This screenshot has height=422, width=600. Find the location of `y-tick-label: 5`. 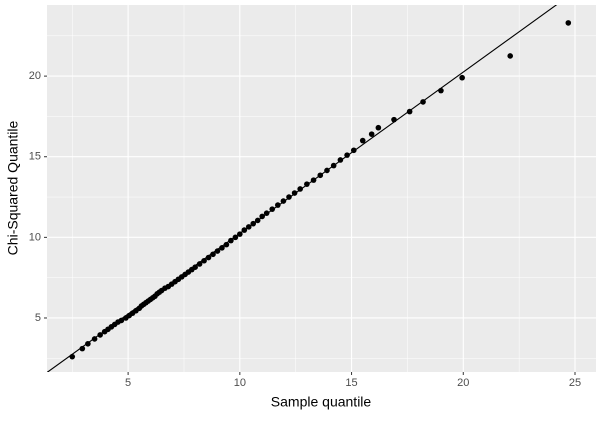

y-tick-label: 5 is located at coordinates (38, 318).